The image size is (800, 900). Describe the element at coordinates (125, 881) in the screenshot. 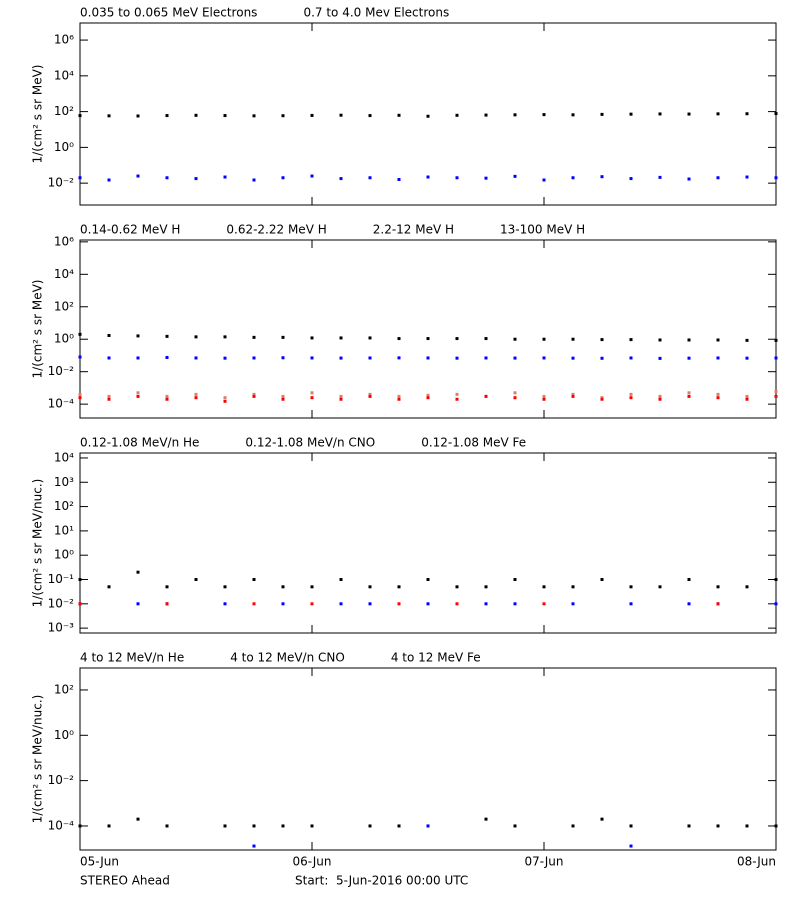

I see `spacecraft-label: STEREO Ahead` at that location.